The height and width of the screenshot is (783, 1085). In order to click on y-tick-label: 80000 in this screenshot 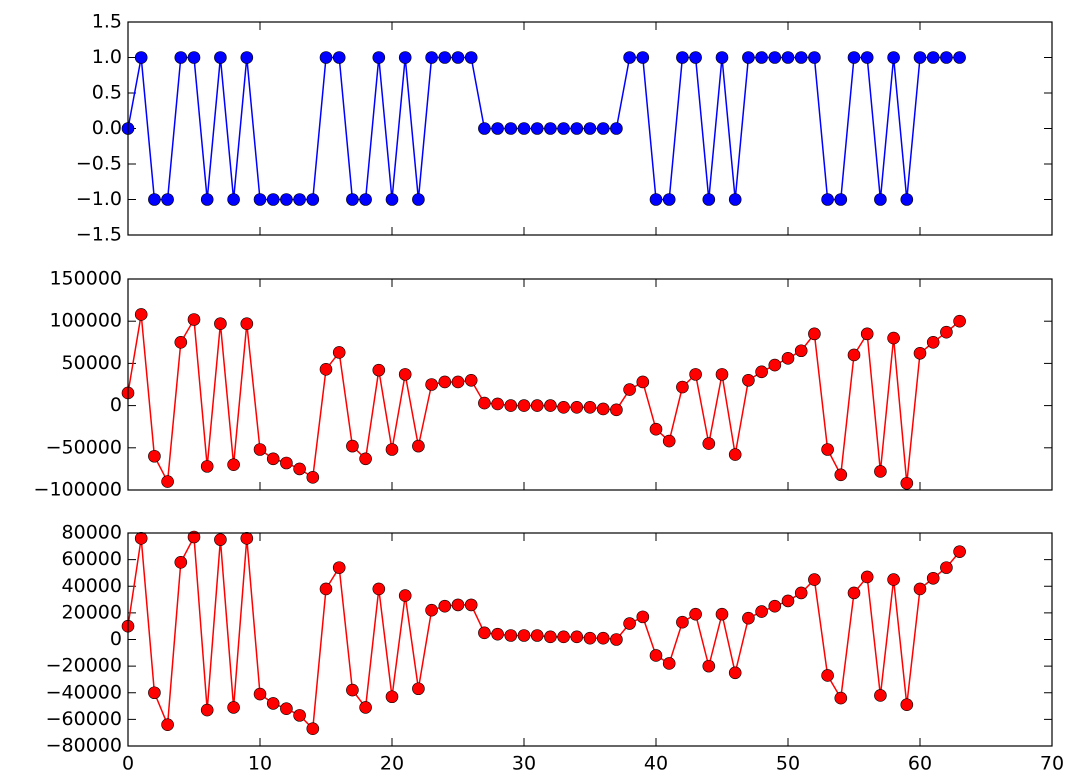, I will do `click(92, 533)`.